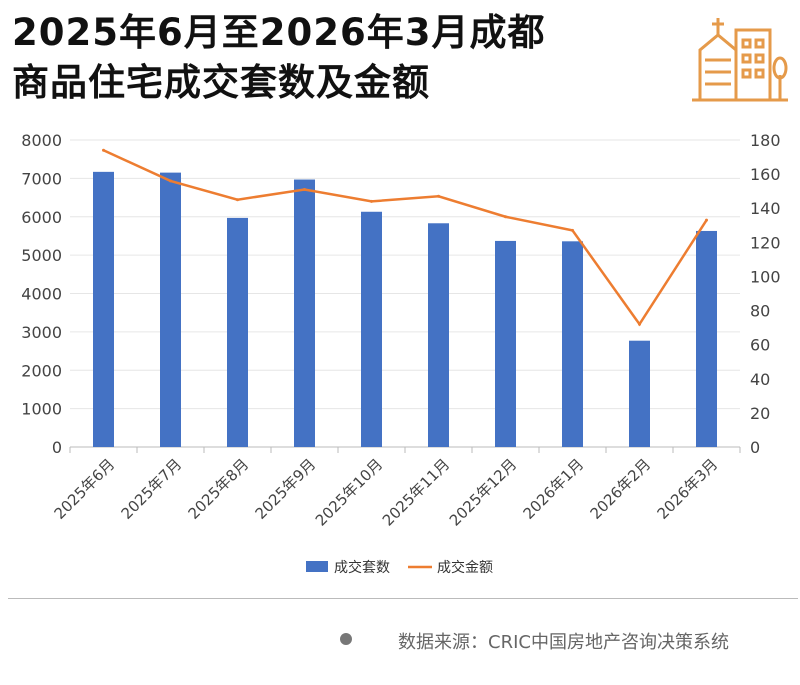  What do you see at coordinates (221, 82) in the screenshot?
I see `title-line-2: 商品住宅成交套数及金额` at bounding box center [221, 82].